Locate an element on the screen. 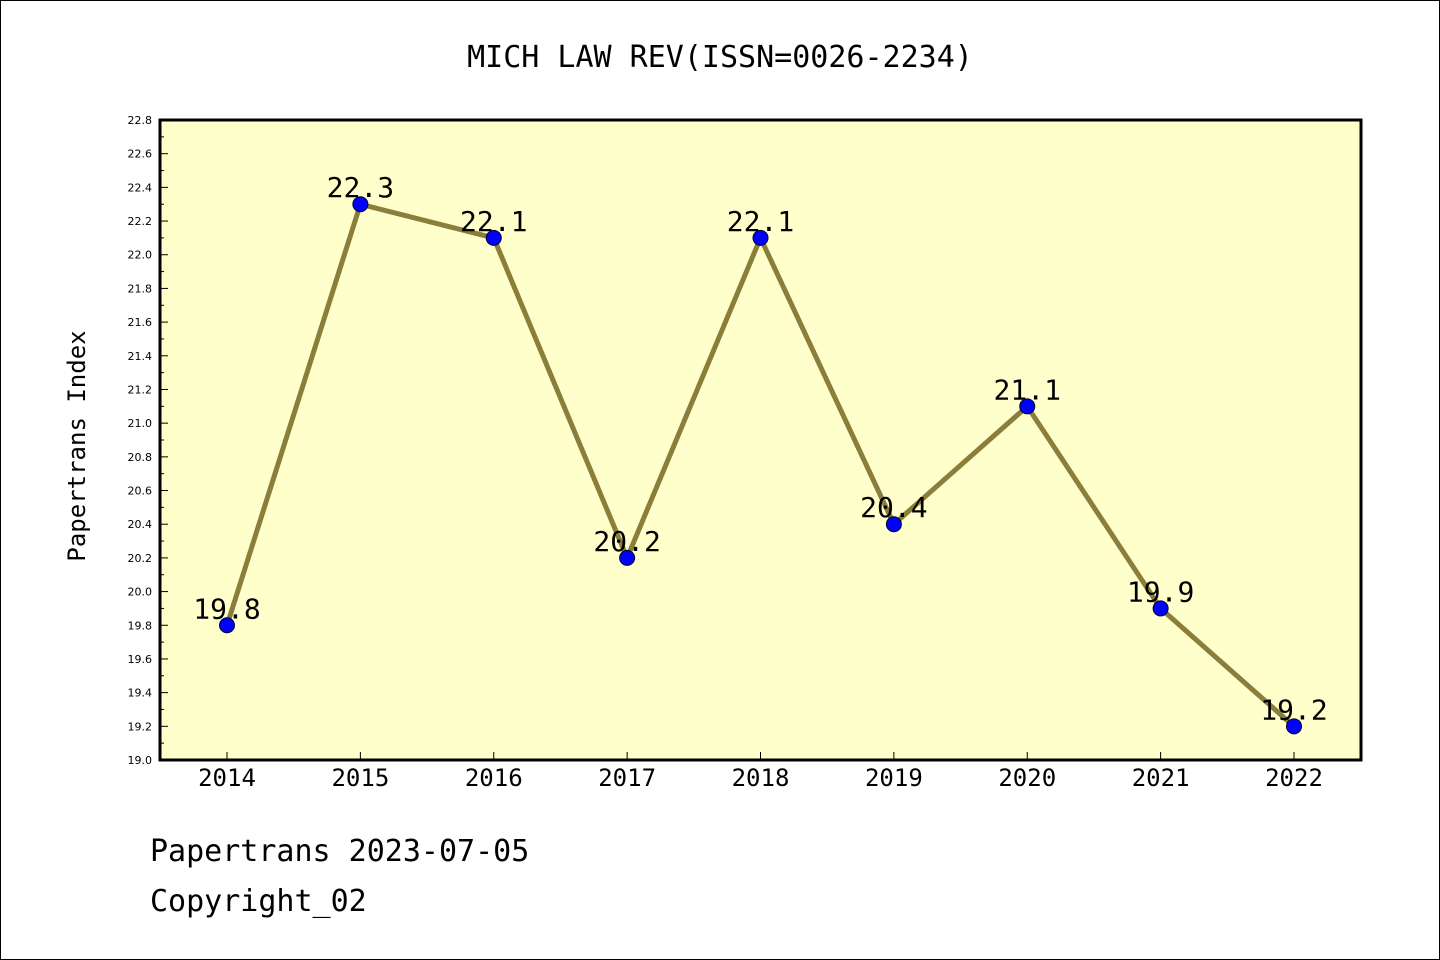 The image size is (1440, 960). data-label: 21.1 is located at coordinates (1027, 389).